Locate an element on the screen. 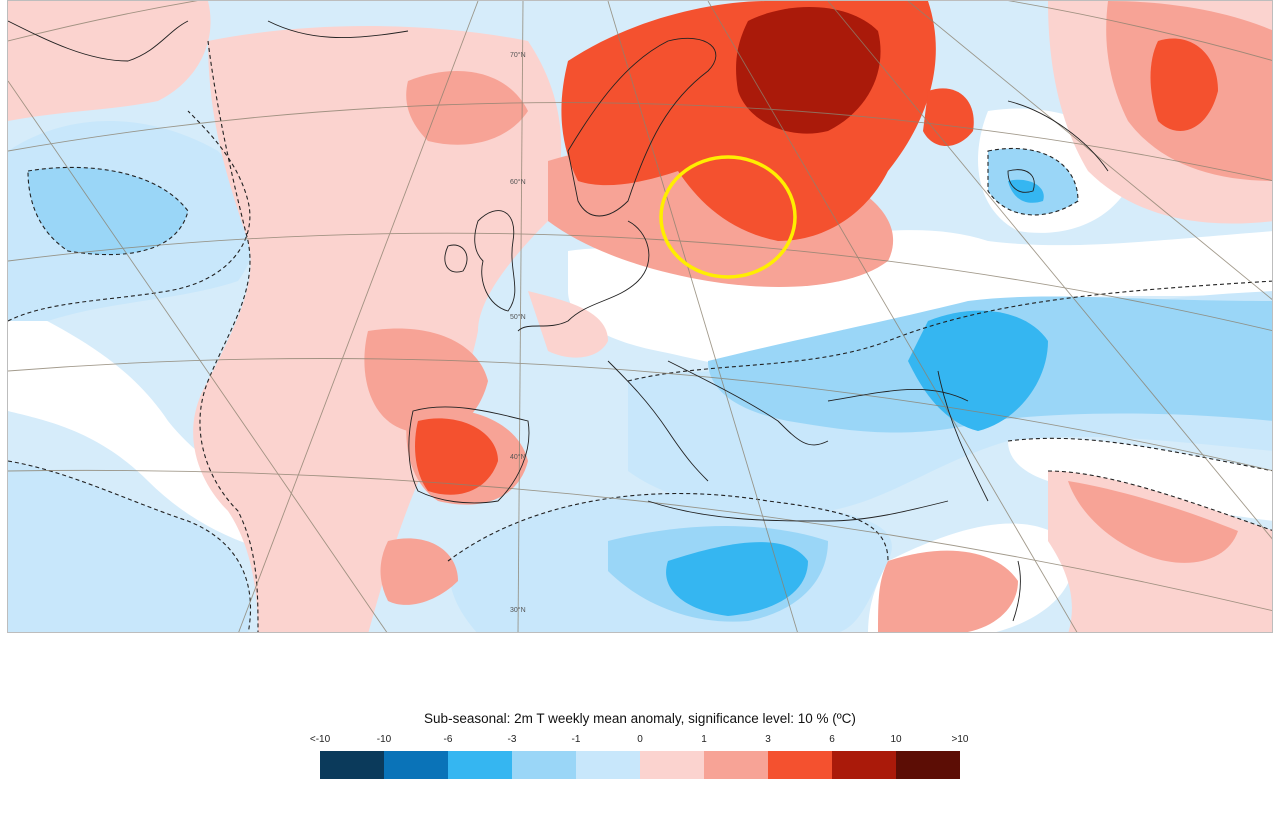 The height and width of the screenshot is (822, 1280). legend-tick-labels: <-10 -10 -6 -3 -1 0 1 3 6 10 >10 is located at coordinates (639, 741).